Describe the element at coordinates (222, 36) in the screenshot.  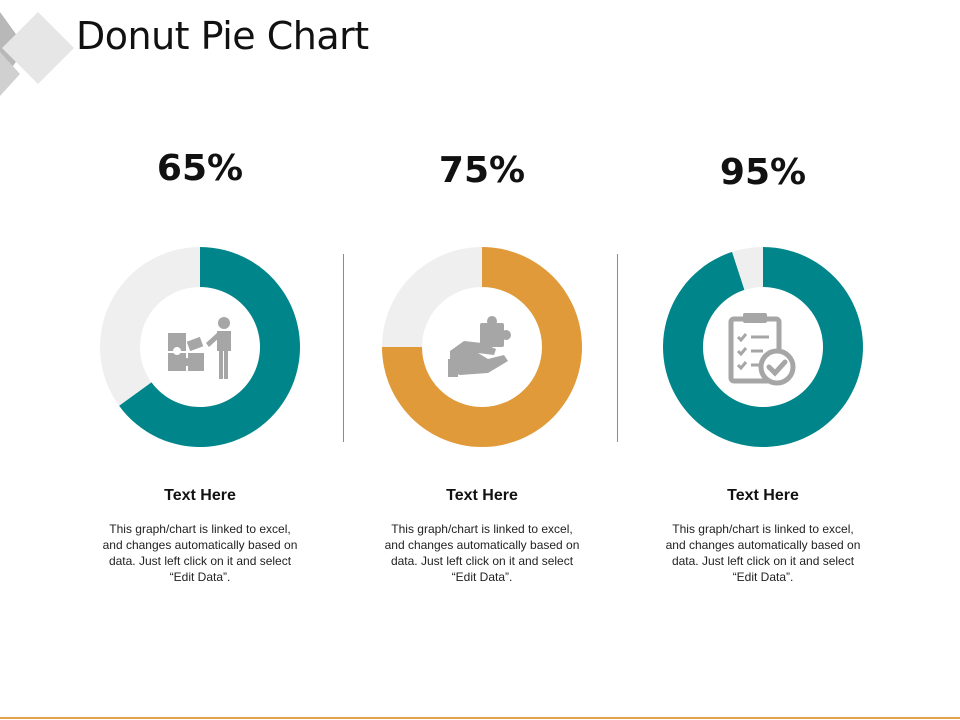
I see `page-title: Donut Pie Chart` at that location.